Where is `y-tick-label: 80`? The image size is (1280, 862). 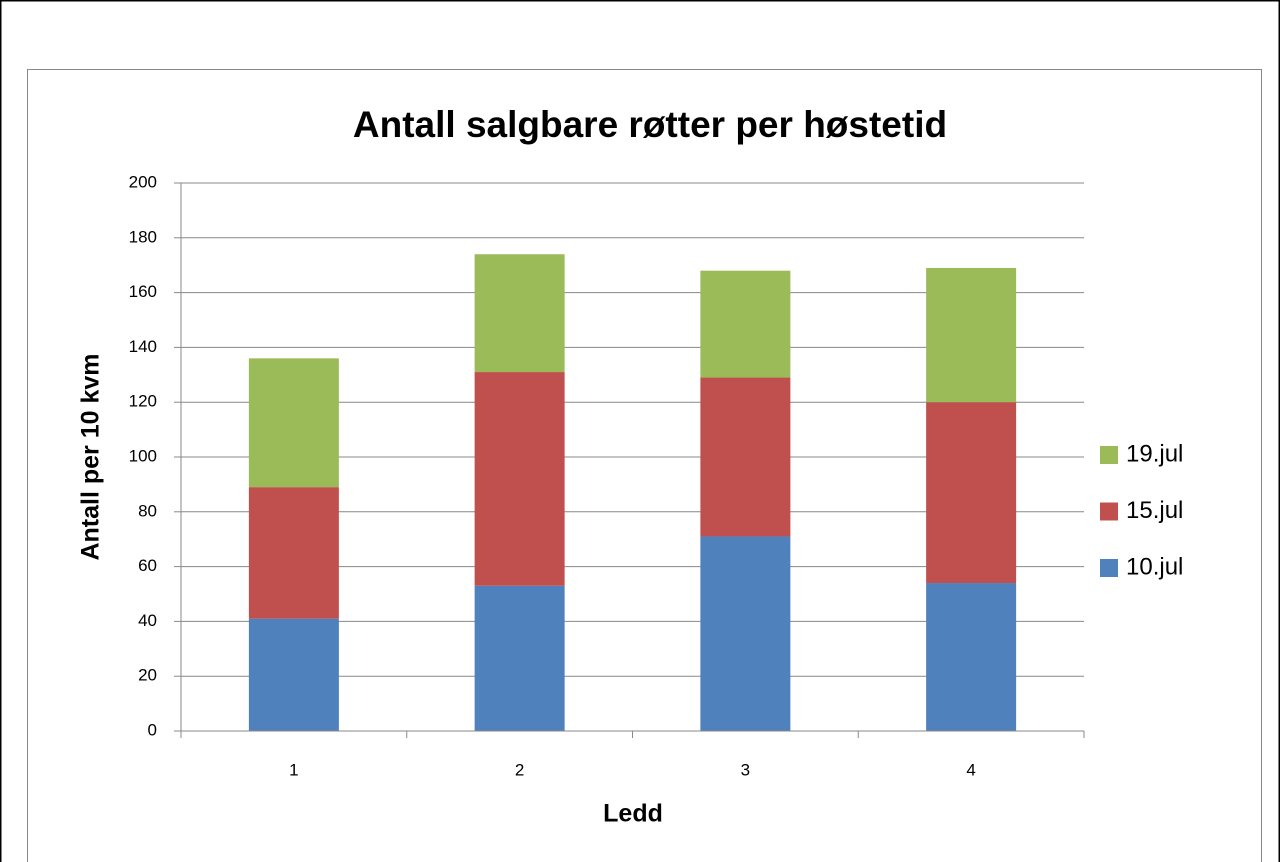
y-tick-label: 80 is located at coordinates (147, 510).